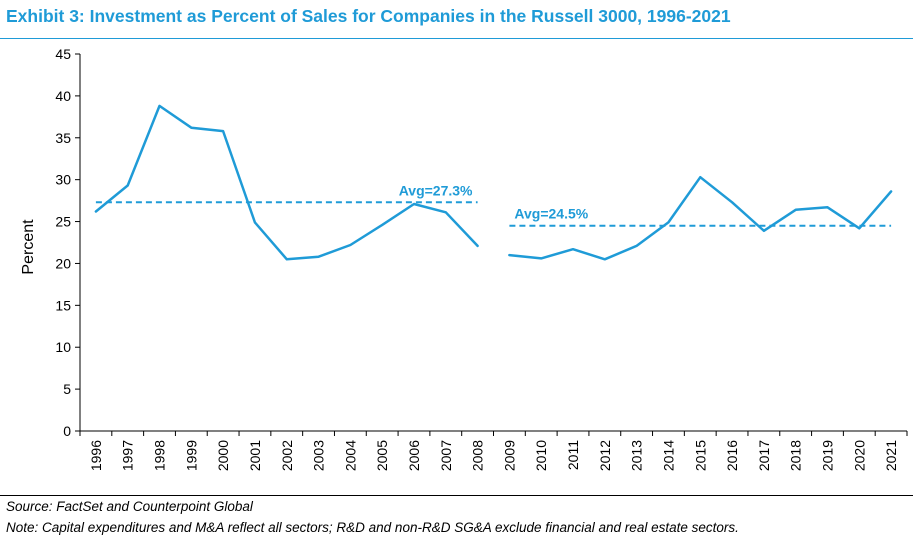 Image resolution: width=913 pixels, height=546 pixels. I want to click on y-tick-label: 35, so click(63, 138).